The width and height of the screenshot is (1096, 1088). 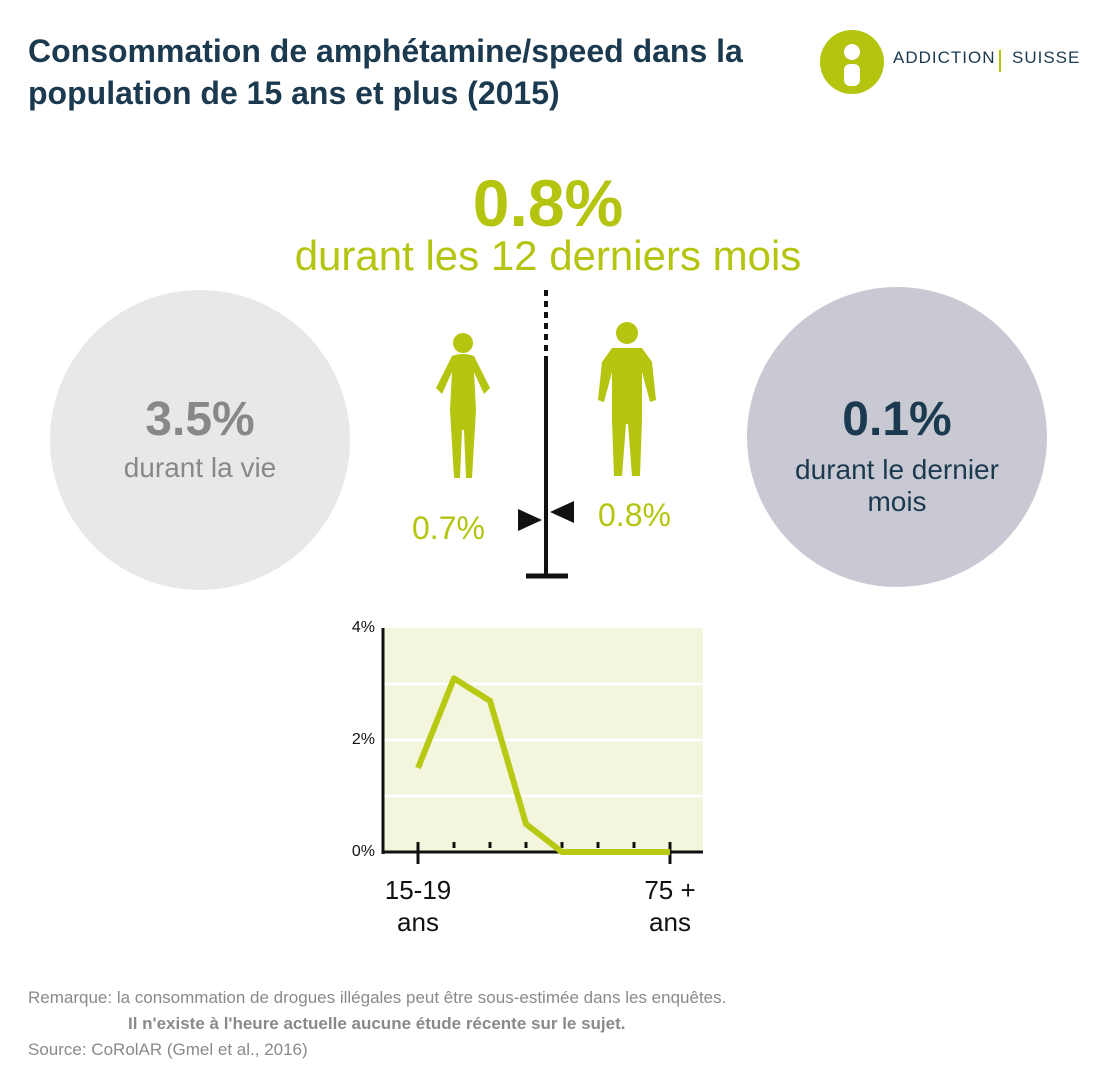 I want to click on lifetime-label: durant la vie, so click(x=200, y=467).